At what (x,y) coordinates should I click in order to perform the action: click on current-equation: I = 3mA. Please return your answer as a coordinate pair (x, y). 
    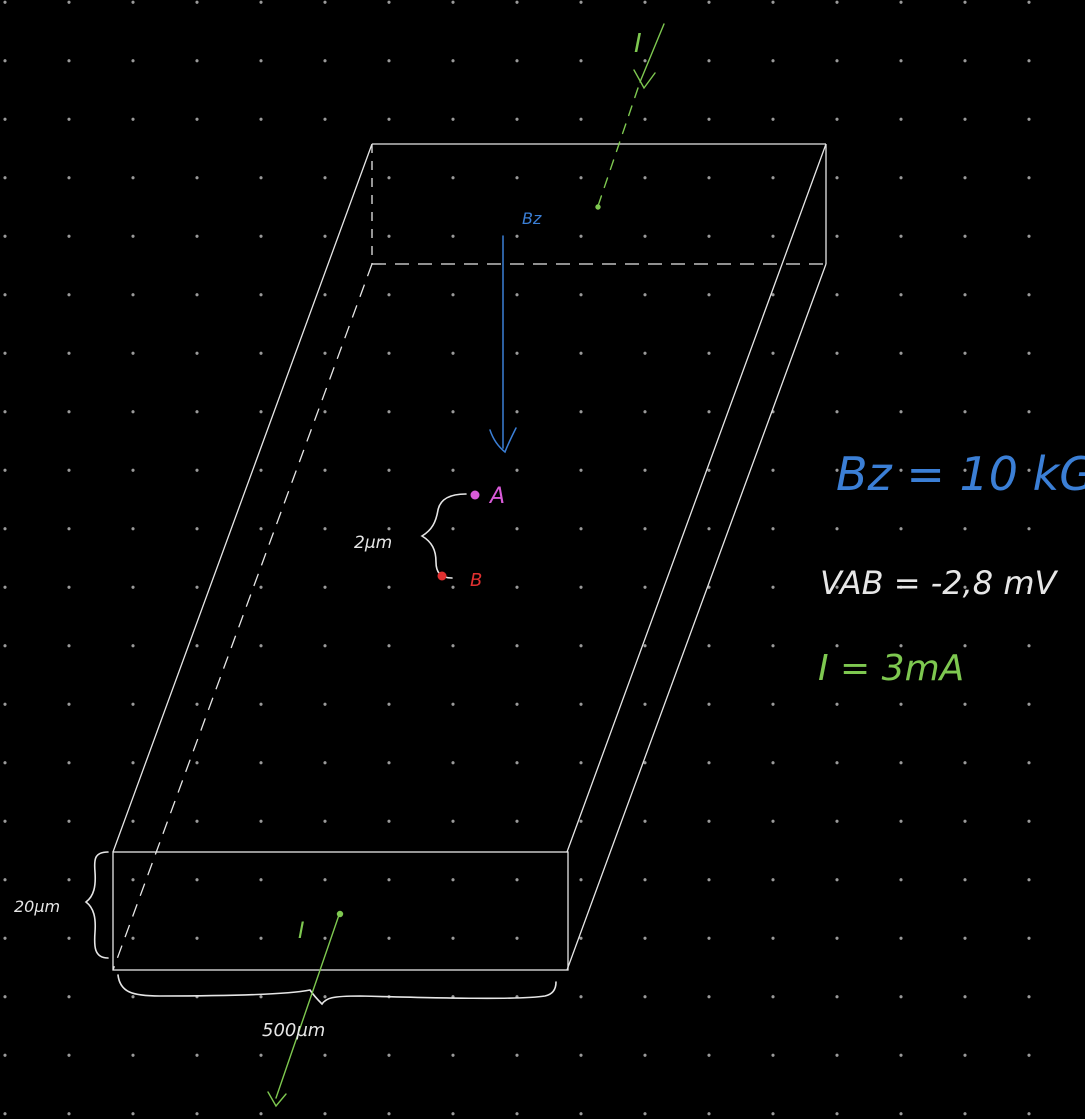
    Looking at the image, I should click on (891, 668).